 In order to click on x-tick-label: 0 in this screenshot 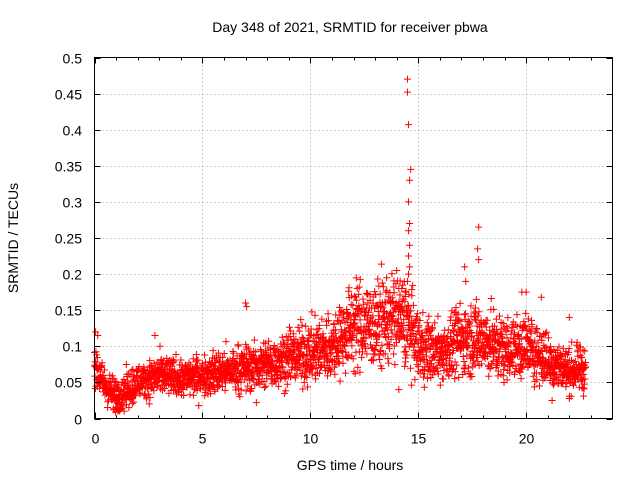, I will do `click(96, 439)`.